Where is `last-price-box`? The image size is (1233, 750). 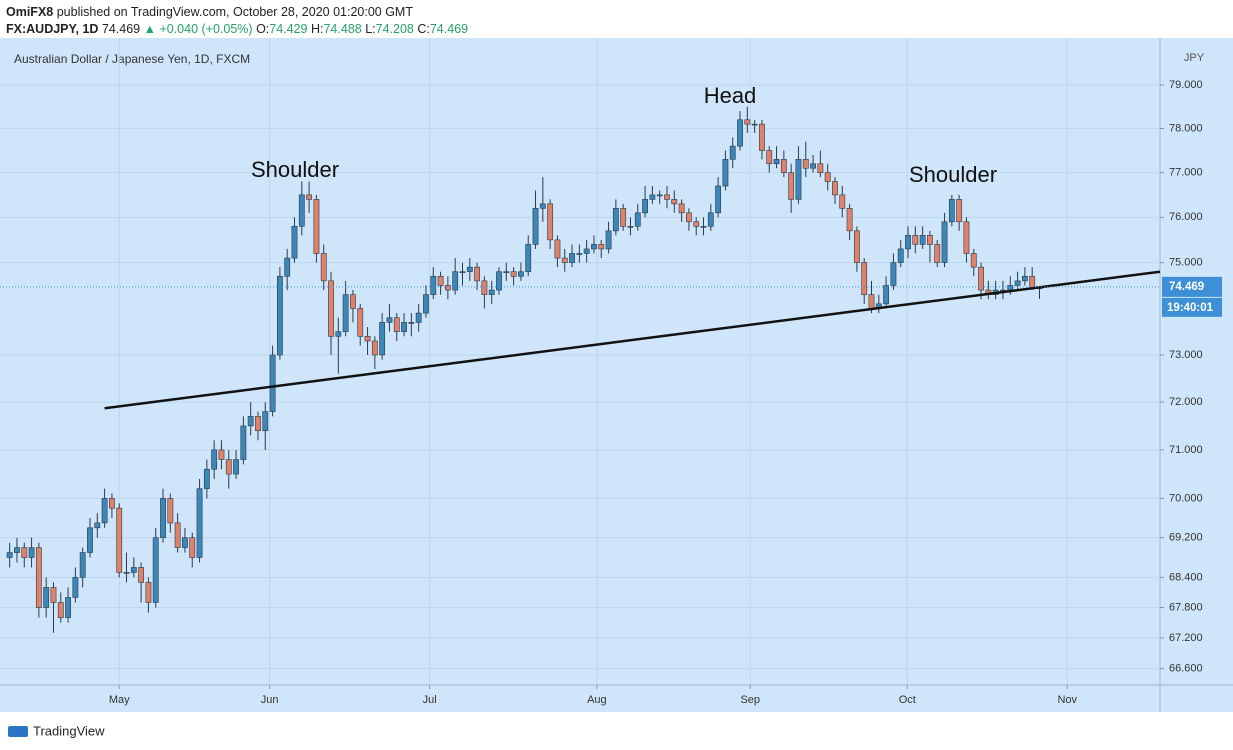 last-price-box is located at coordinates (1192, 286).